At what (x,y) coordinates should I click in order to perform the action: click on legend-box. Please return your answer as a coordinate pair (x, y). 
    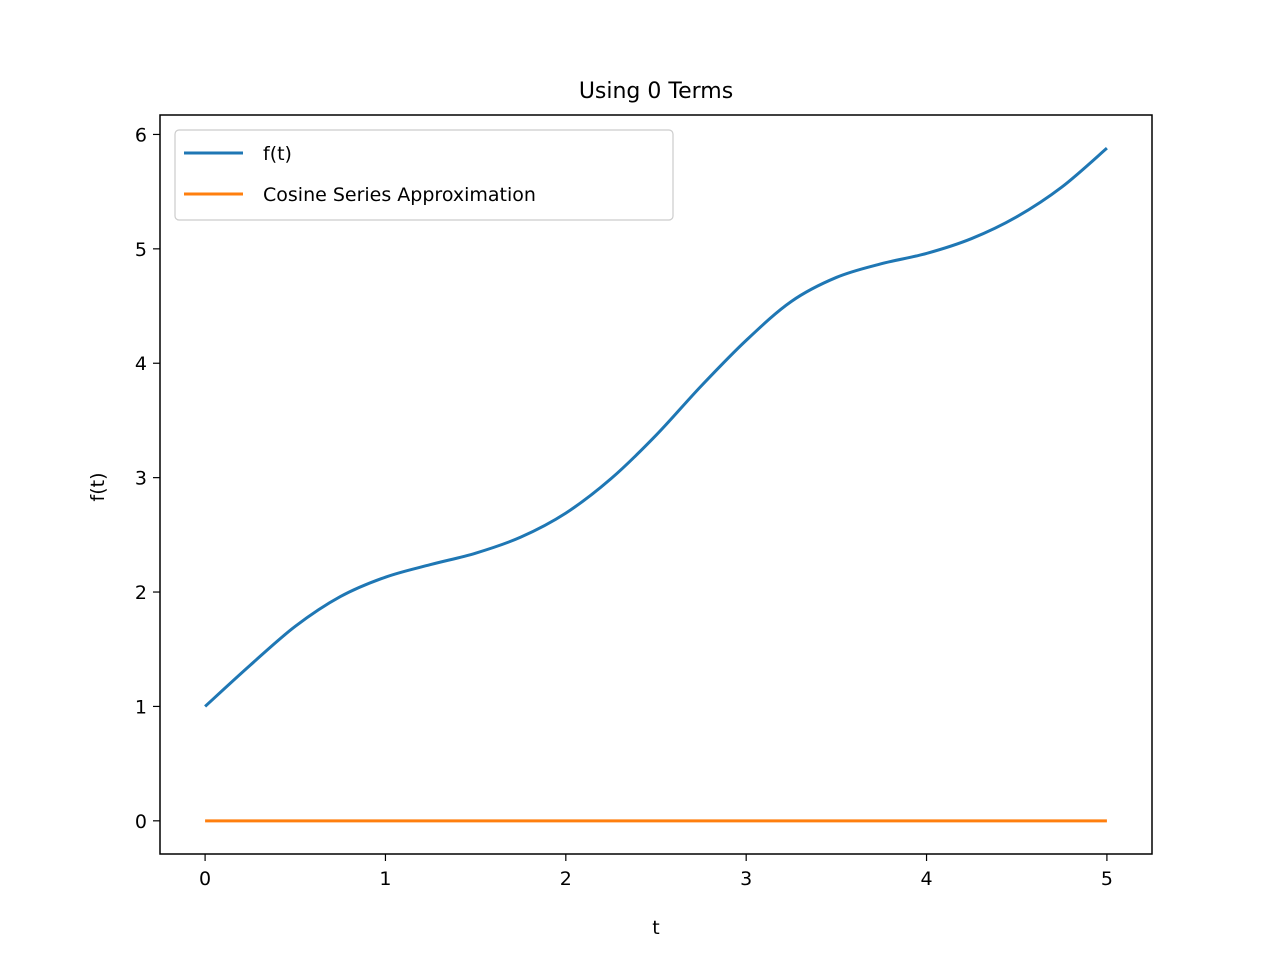
    Looking at the image, I should click on (424, 175).